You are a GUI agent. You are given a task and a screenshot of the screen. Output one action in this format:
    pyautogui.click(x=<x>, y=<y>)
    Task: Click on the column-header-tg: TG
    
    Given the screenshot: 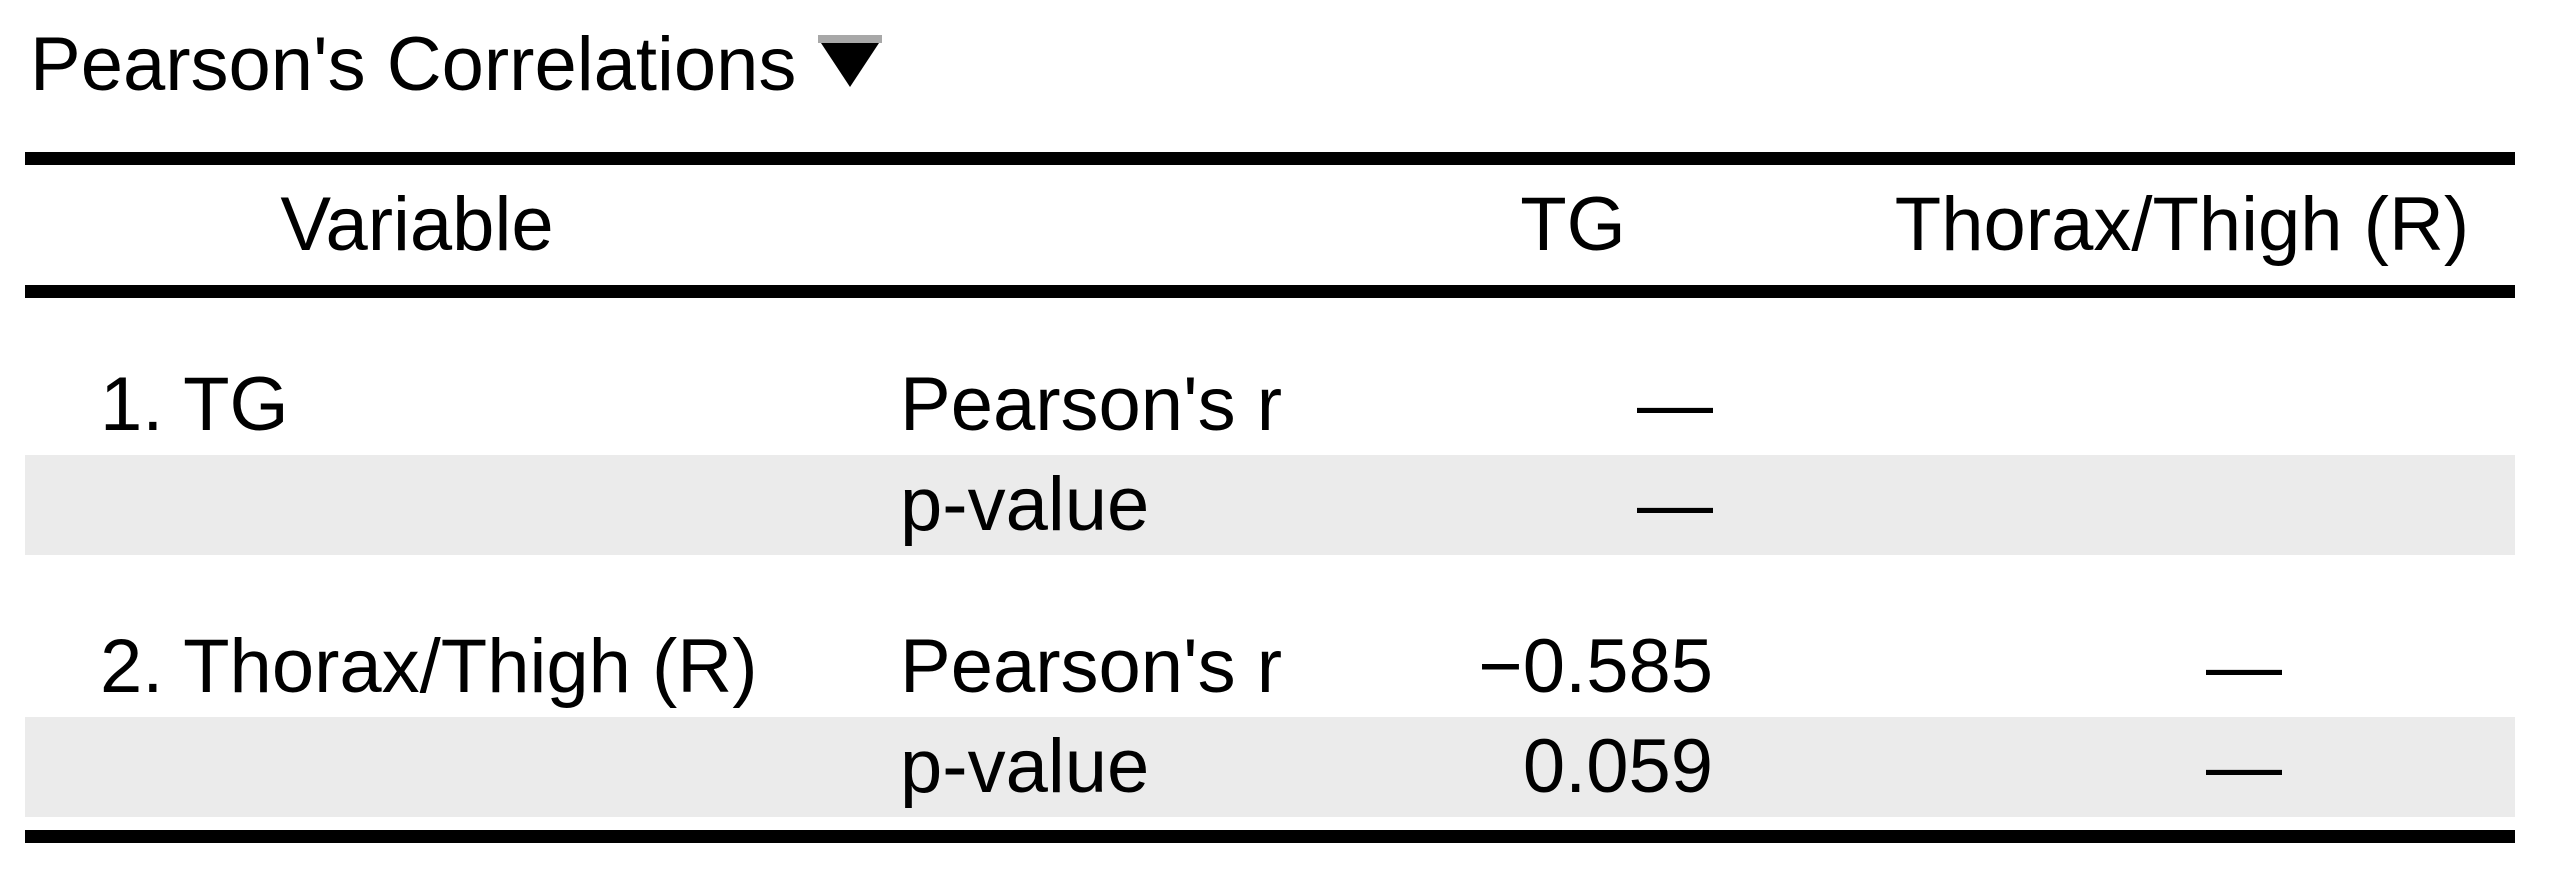 What is the action you would take?
    pyautogui.click(x=1573, y=224)
    